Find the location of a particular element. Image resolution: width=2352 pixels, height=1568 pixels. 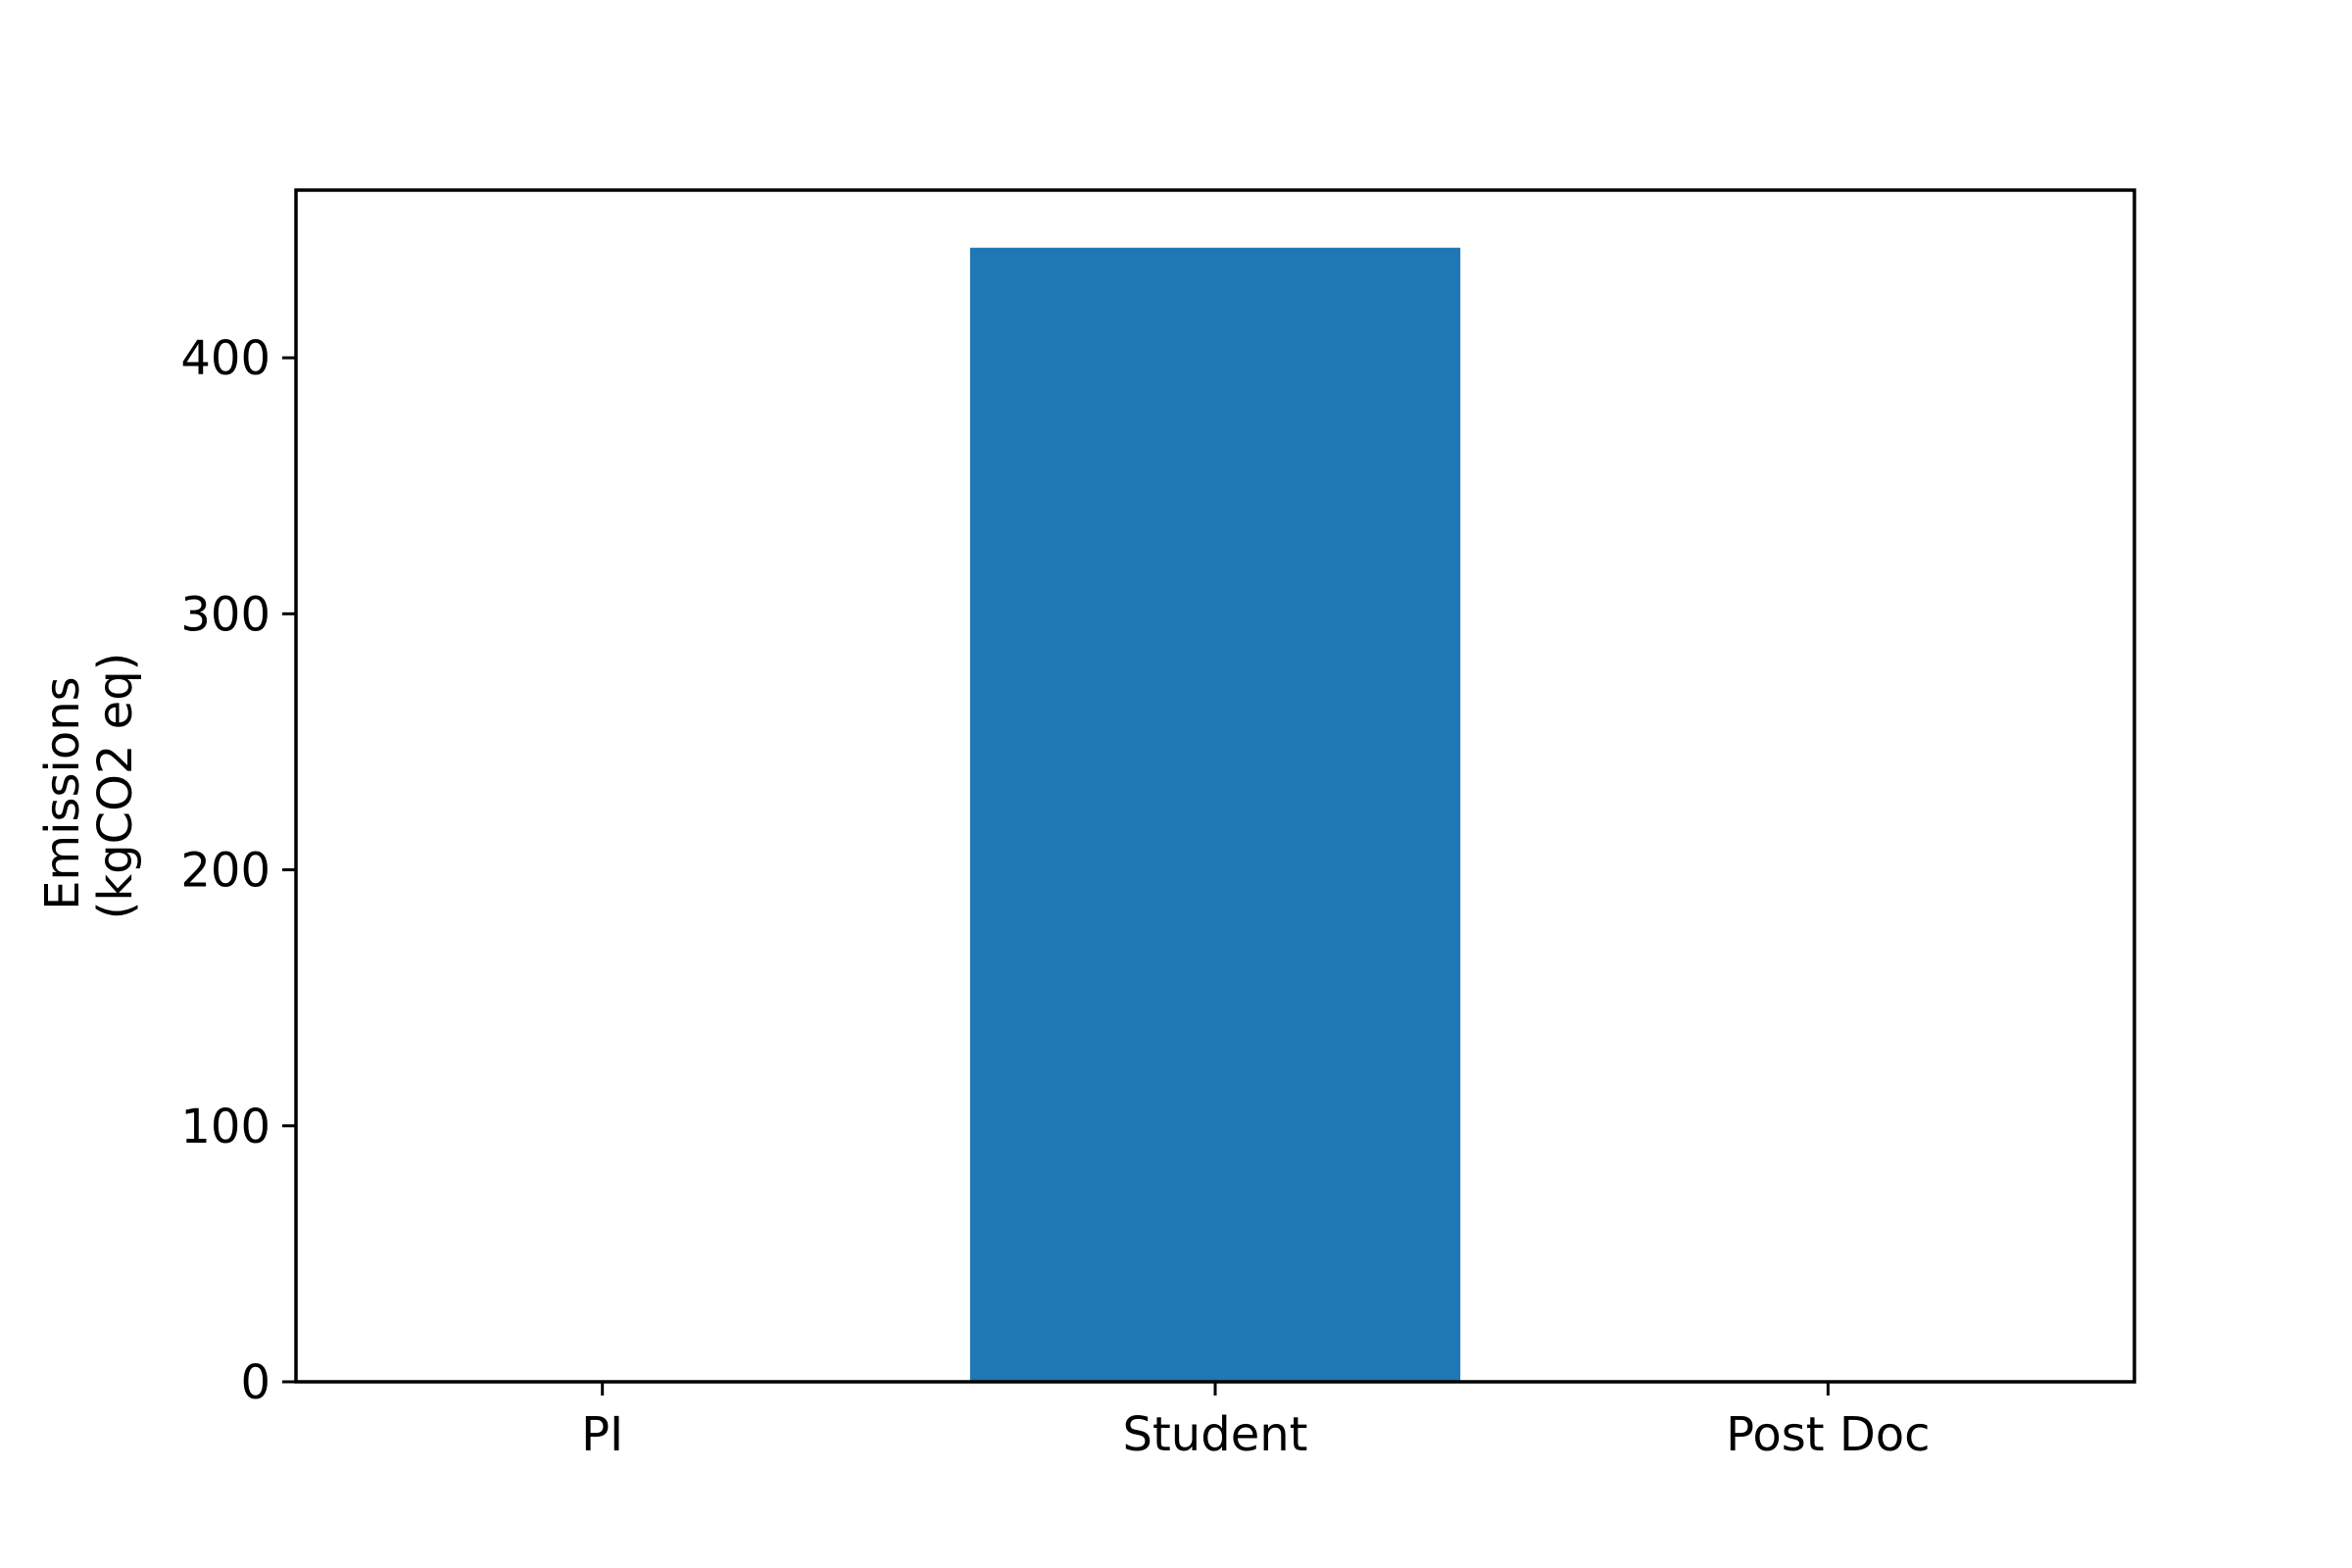

x-tick-label: Student is located at coordinates (1215, 1434).